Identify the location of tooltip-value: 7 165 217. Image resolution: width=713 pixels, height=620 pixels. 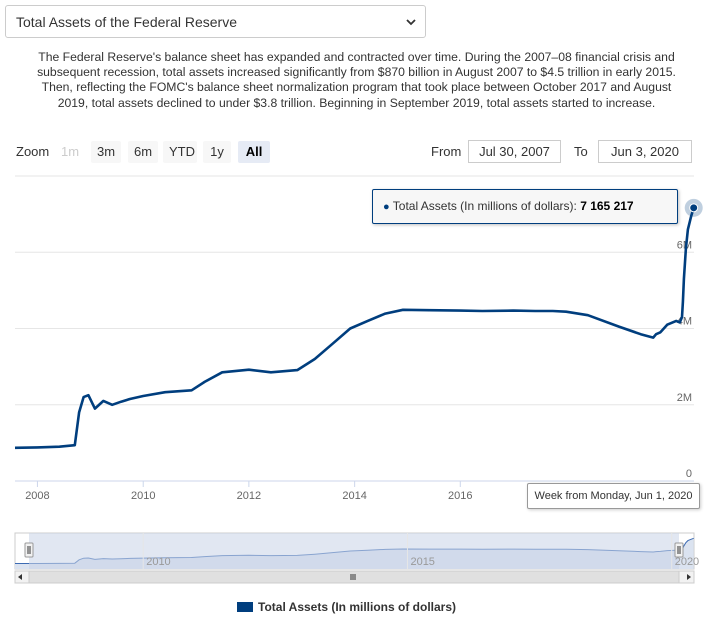
(607, 206).